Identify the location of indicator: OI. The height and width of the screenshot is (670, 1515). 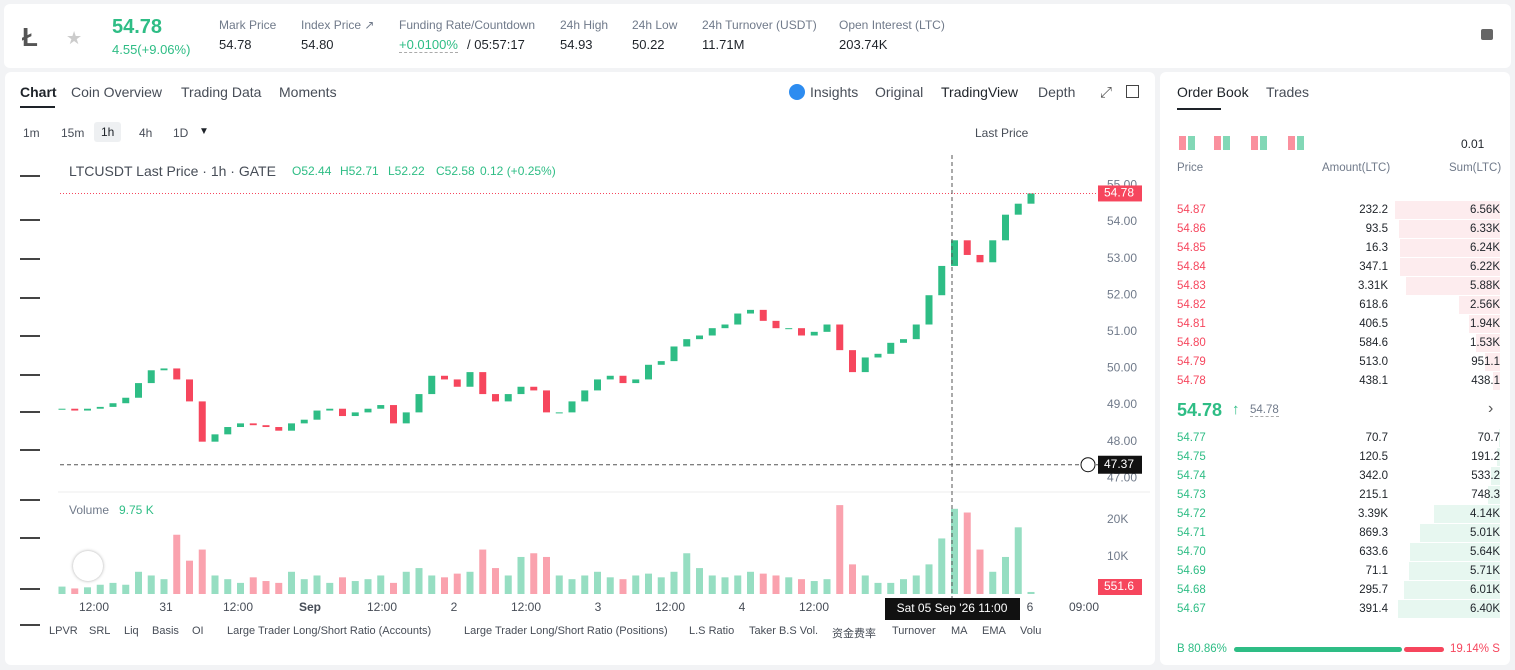
(198, 631).